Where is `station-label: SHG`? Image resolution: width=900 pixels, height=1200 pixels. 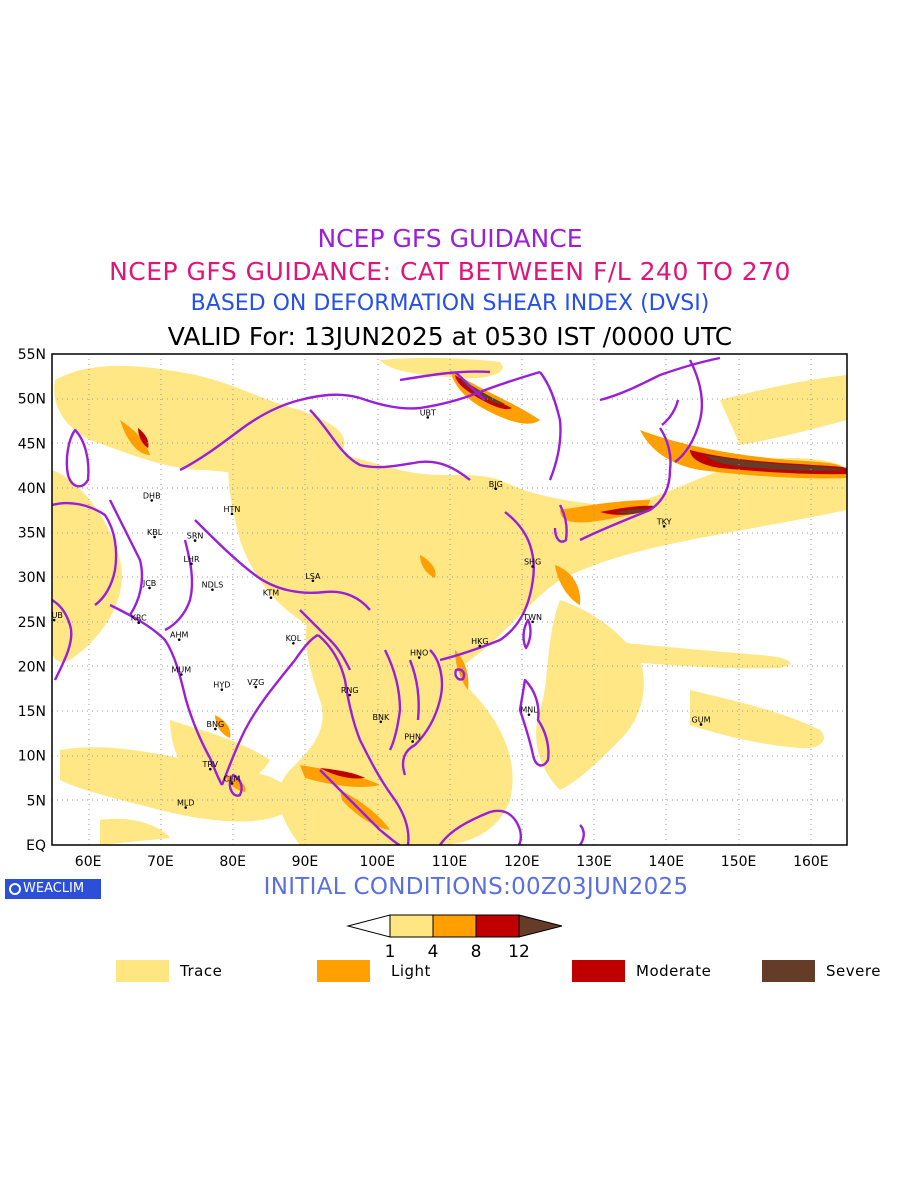 station-label: SHG is located at coordinates (532, 561).